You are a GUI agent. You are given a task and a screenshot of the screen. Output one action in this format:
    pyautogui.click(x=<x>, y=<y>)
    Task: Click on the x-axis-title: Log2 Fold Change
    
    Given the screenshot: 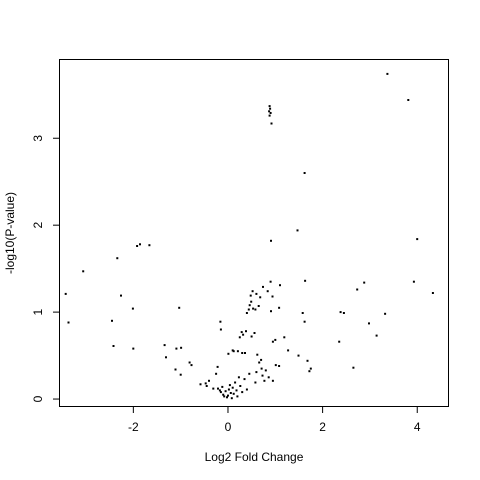 What is the action you would take?
    pyautogui.click(x=254, y=457)
    